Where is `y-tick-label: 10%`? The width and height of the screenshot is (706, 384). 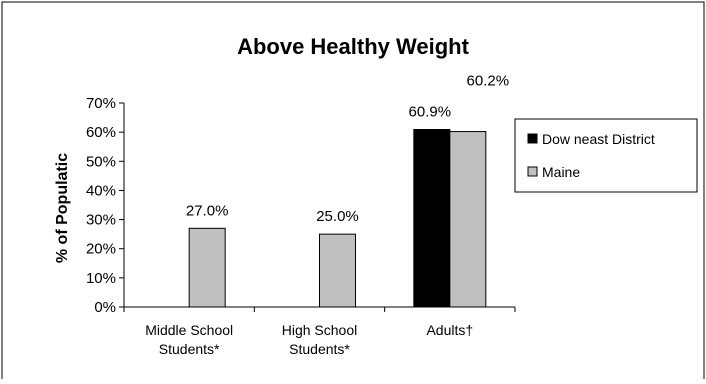 y-tick-label: 10% is located at coordinates (101, 278).